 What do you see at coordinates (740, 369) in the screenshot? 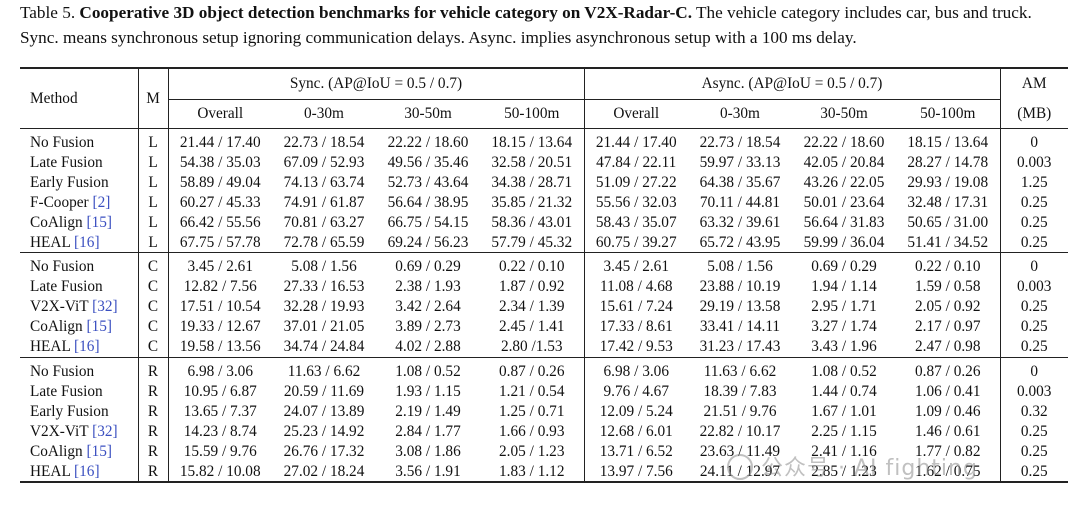
I see `async-value-cell: 11.63 / 6.62` at bounding box center [740, 369].